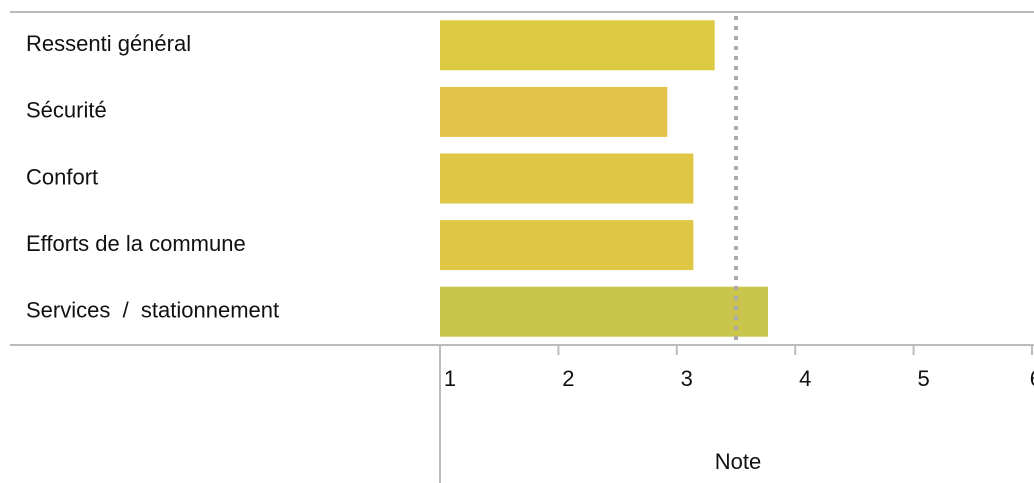 This screenshot has width=1034, height=483. Describe the element at coordinates (108, 43) in the screenshot. I see `category-label: Ressenti général` at that location.